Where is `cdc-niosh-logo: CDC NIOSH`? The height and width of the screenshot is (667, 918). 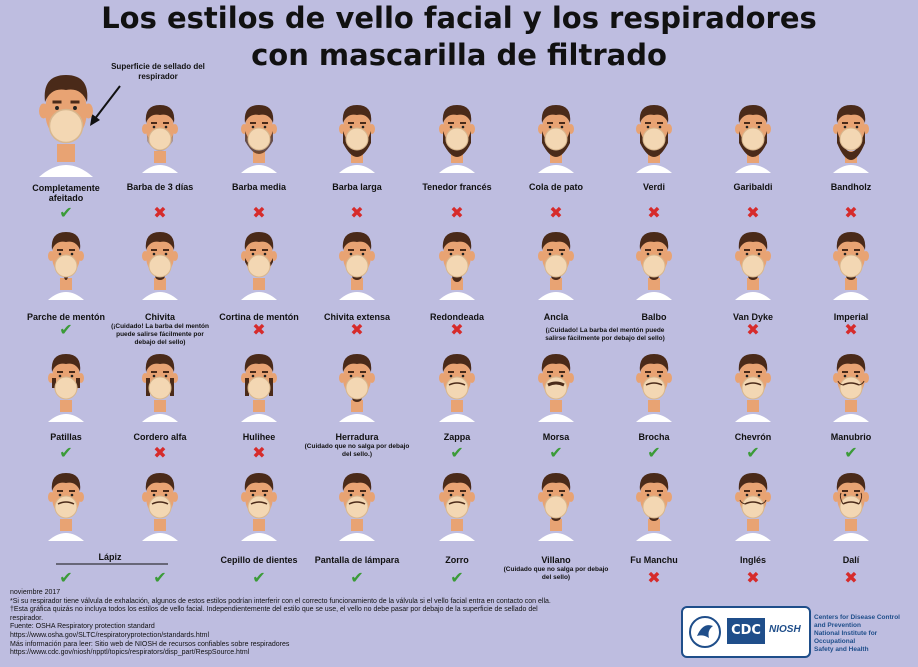 cdc-niosh-logo: CDC NIOSH is located at coordinates (746, 632).